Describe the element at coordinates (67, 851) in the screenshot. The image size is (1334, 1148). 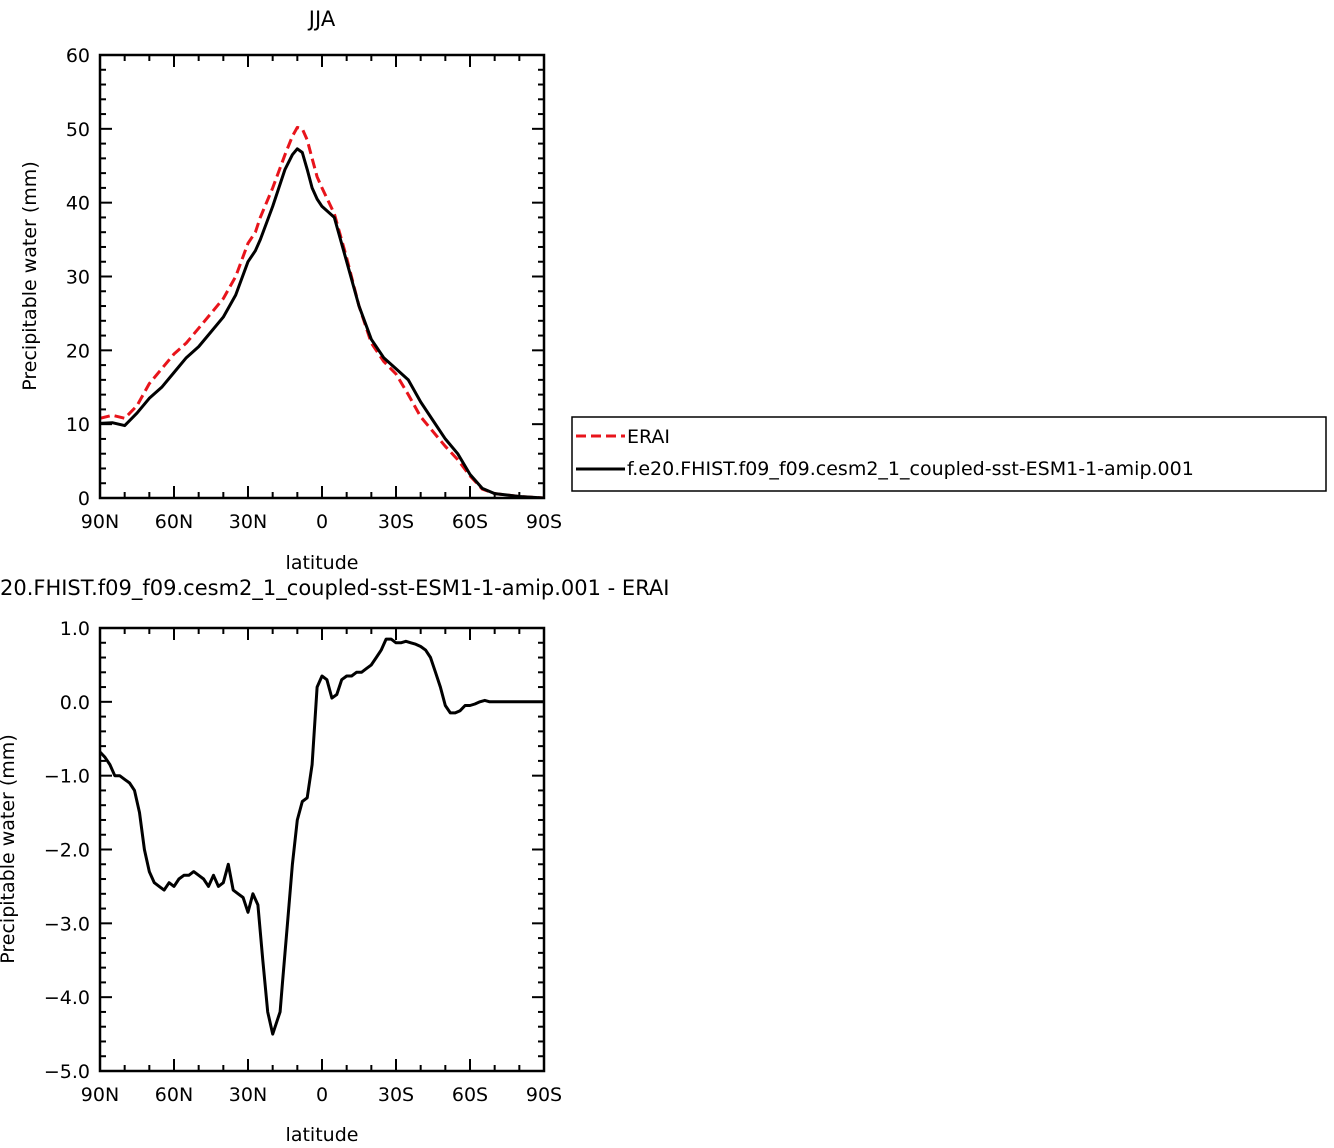
I see `bottom-y-tick-label: −2.0` at that location.